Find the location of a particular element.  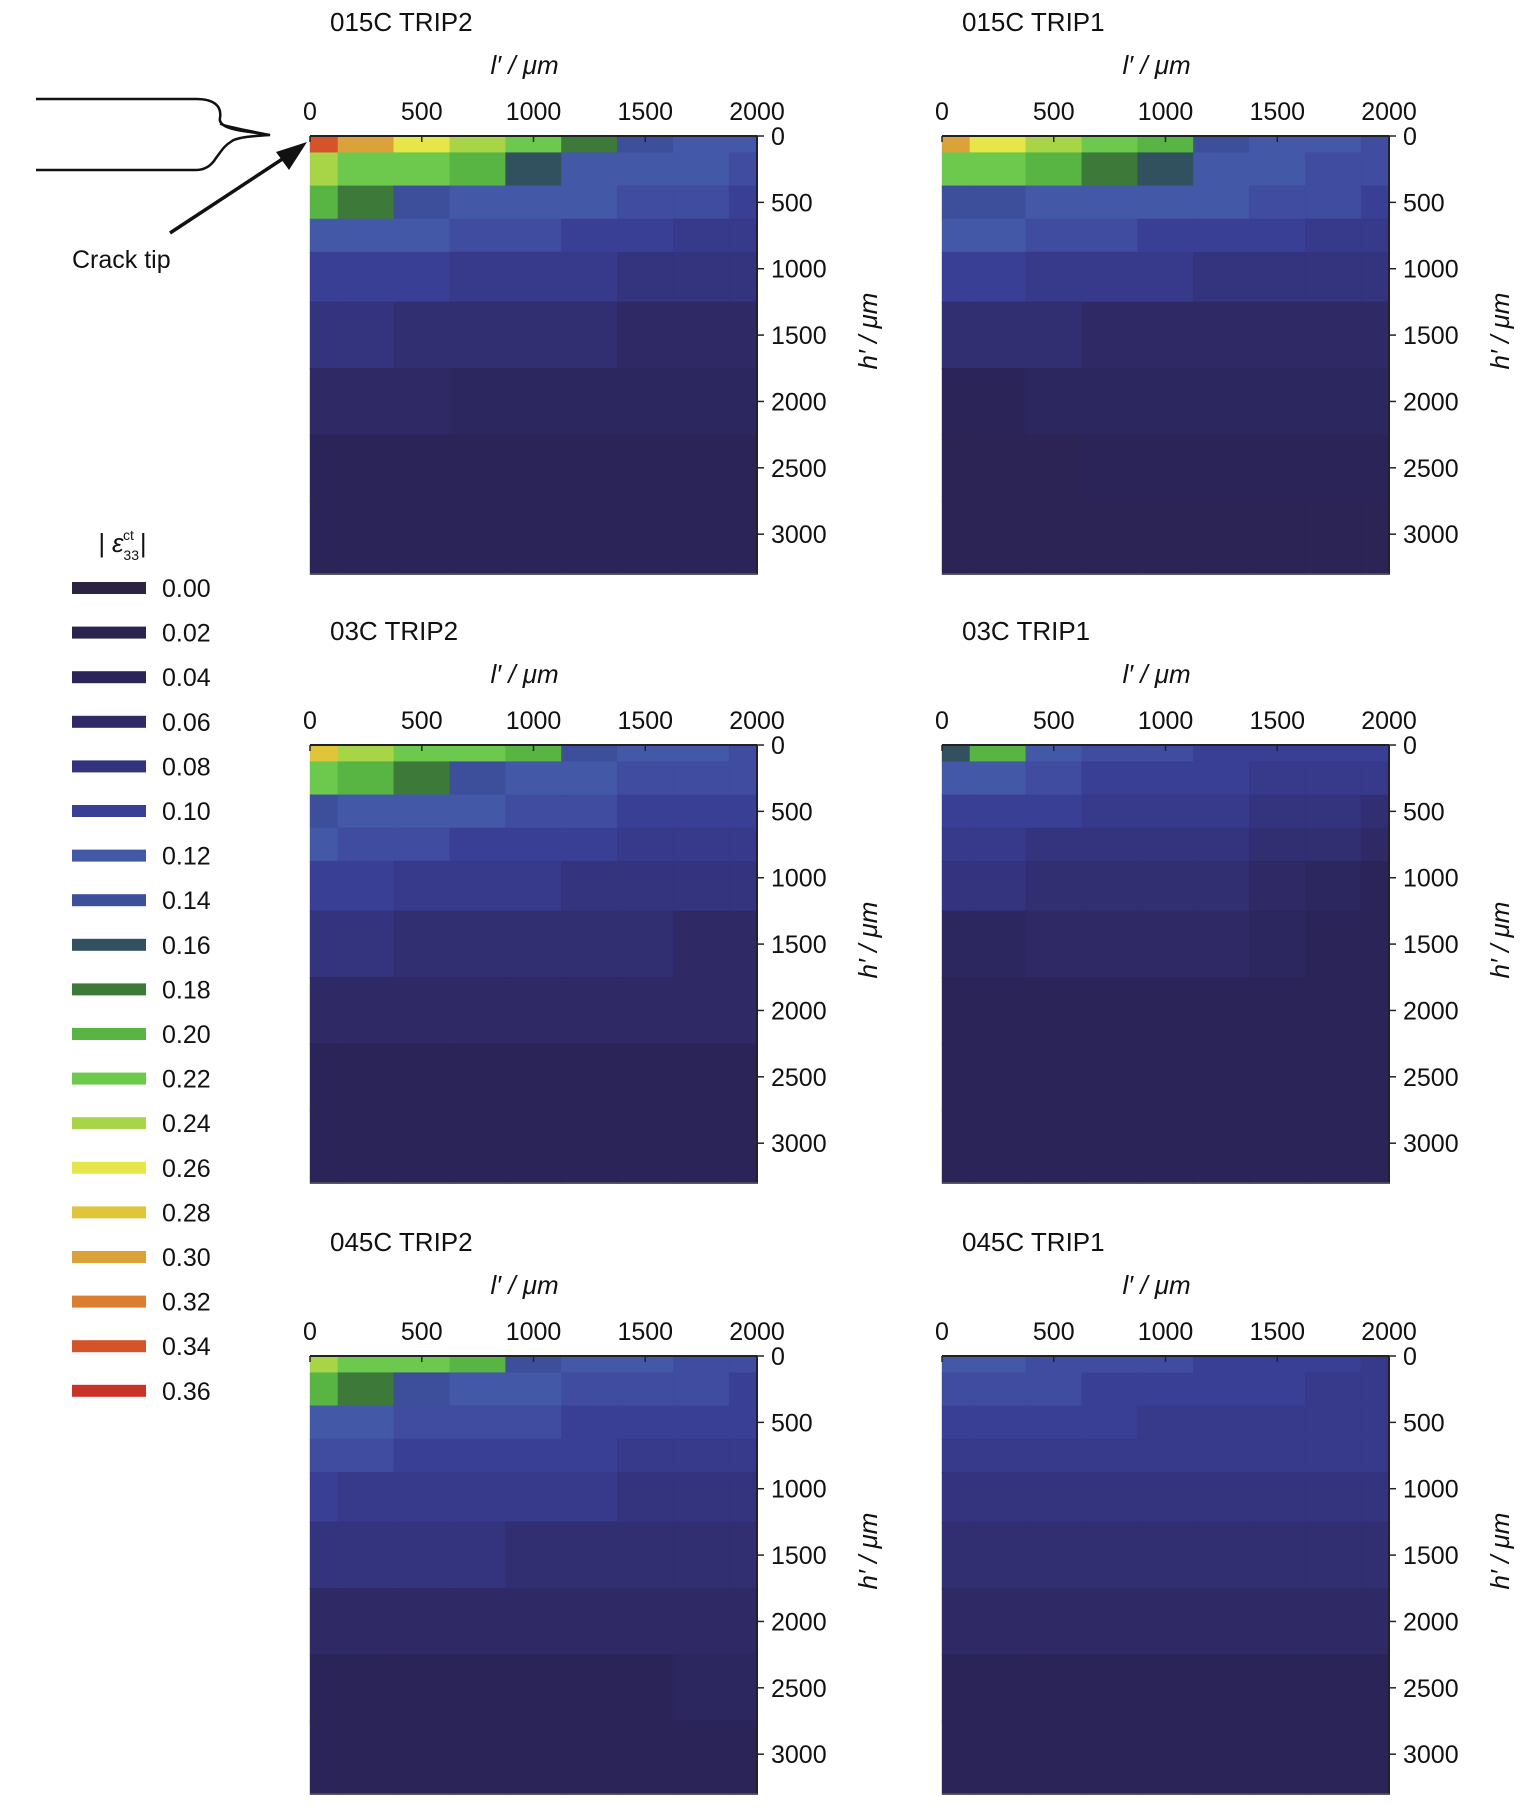

x-tick-label: 500 is located at coordinates (1054, 721).